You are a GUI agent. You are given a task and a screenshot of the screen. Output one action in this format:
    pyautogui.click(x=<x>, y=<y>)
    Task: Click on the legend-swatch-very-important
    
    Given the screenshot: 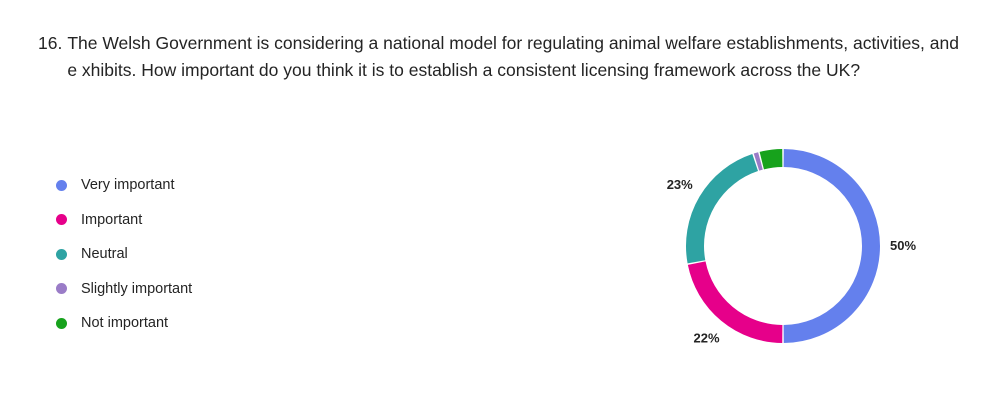 What is the action you would take?
    pyautogui.click(x=61, y=185)
    